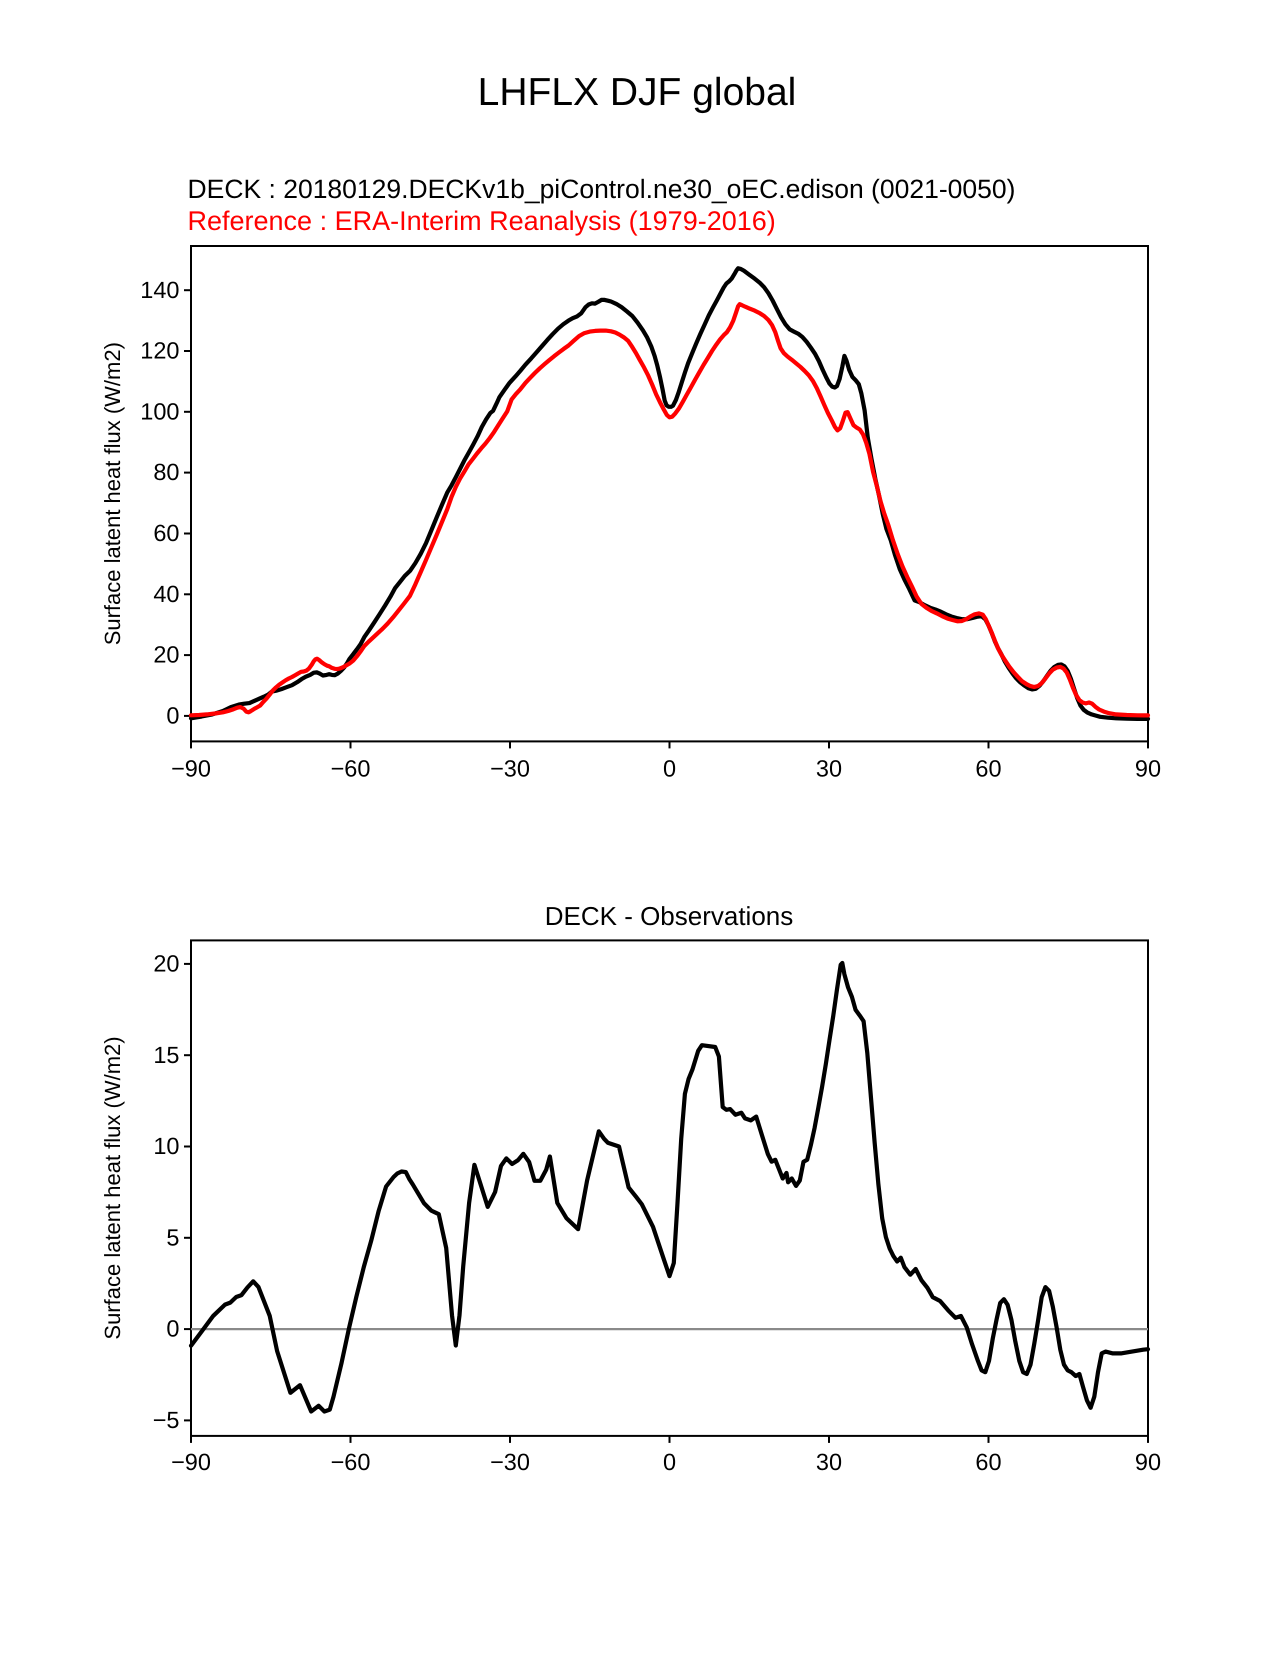 This screenshot has height=1655, width=1275. What do you see at coordinates (159, 290) in the screenshot?
I see `svg-text: 140` at bounding box center [159, 290].